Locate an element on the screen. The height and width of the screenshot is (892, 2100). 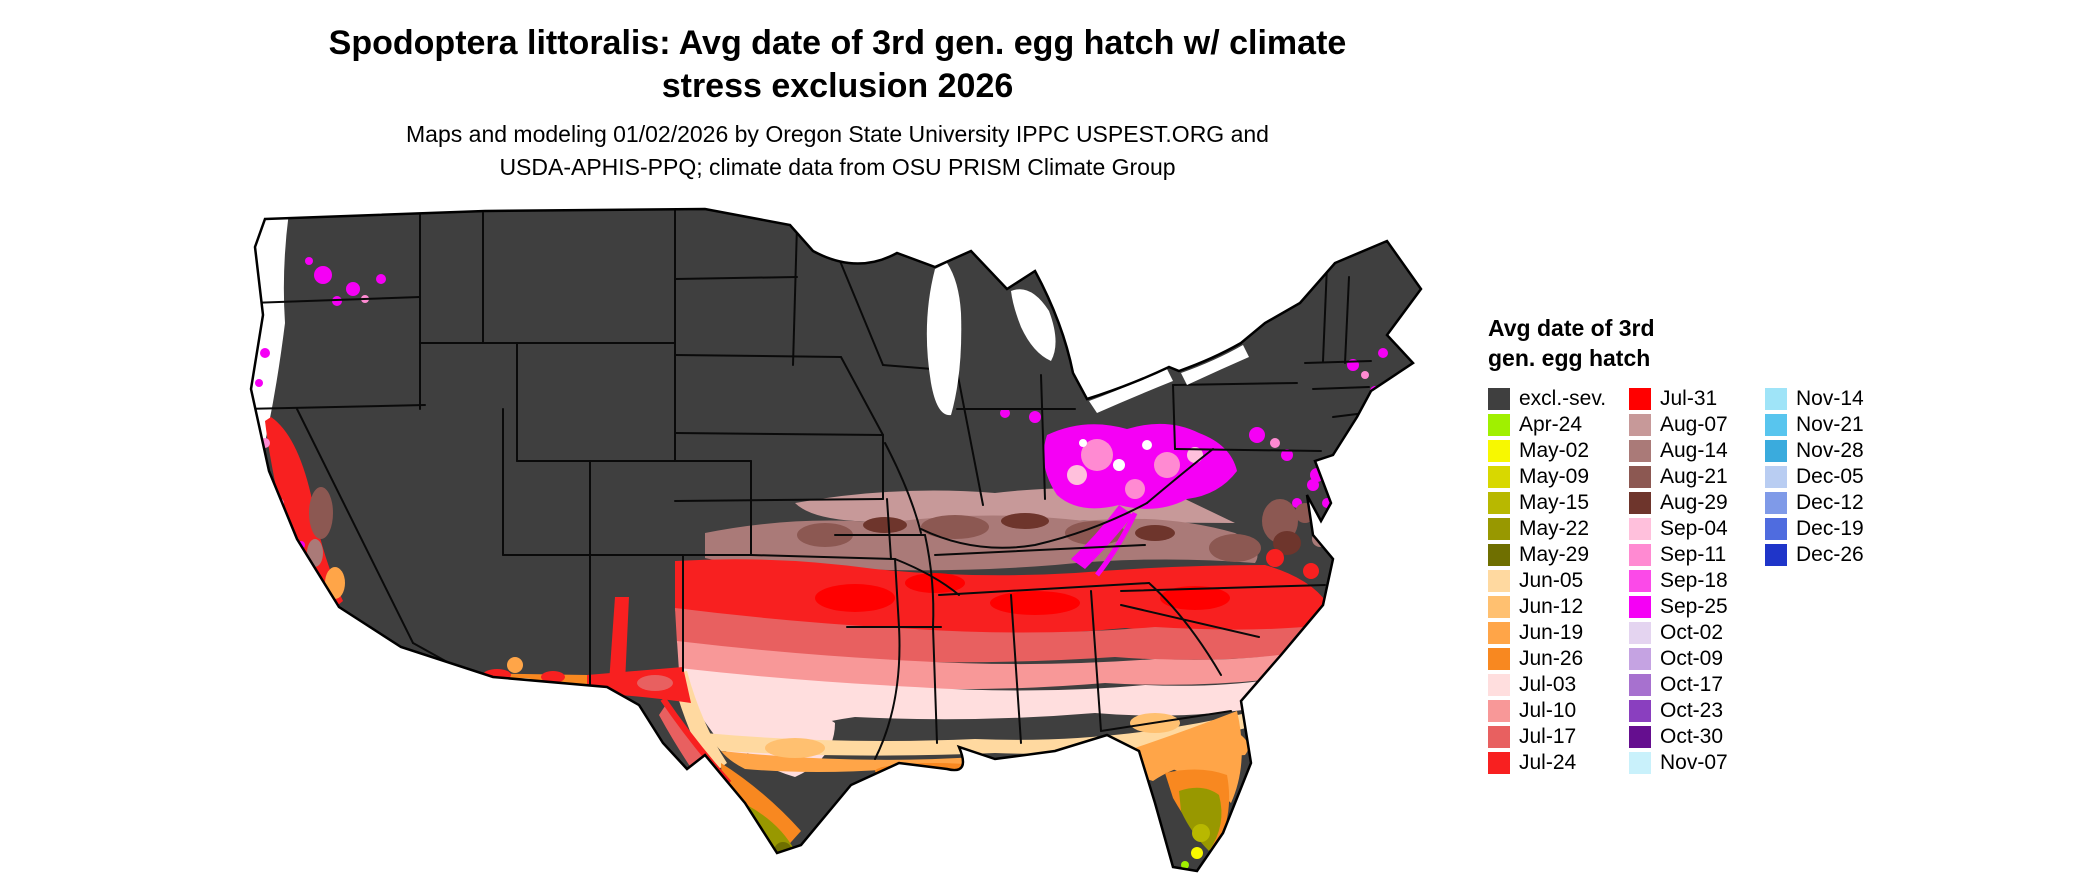
legend-entry: Jul-10 is located at coordinates (1558, 711).